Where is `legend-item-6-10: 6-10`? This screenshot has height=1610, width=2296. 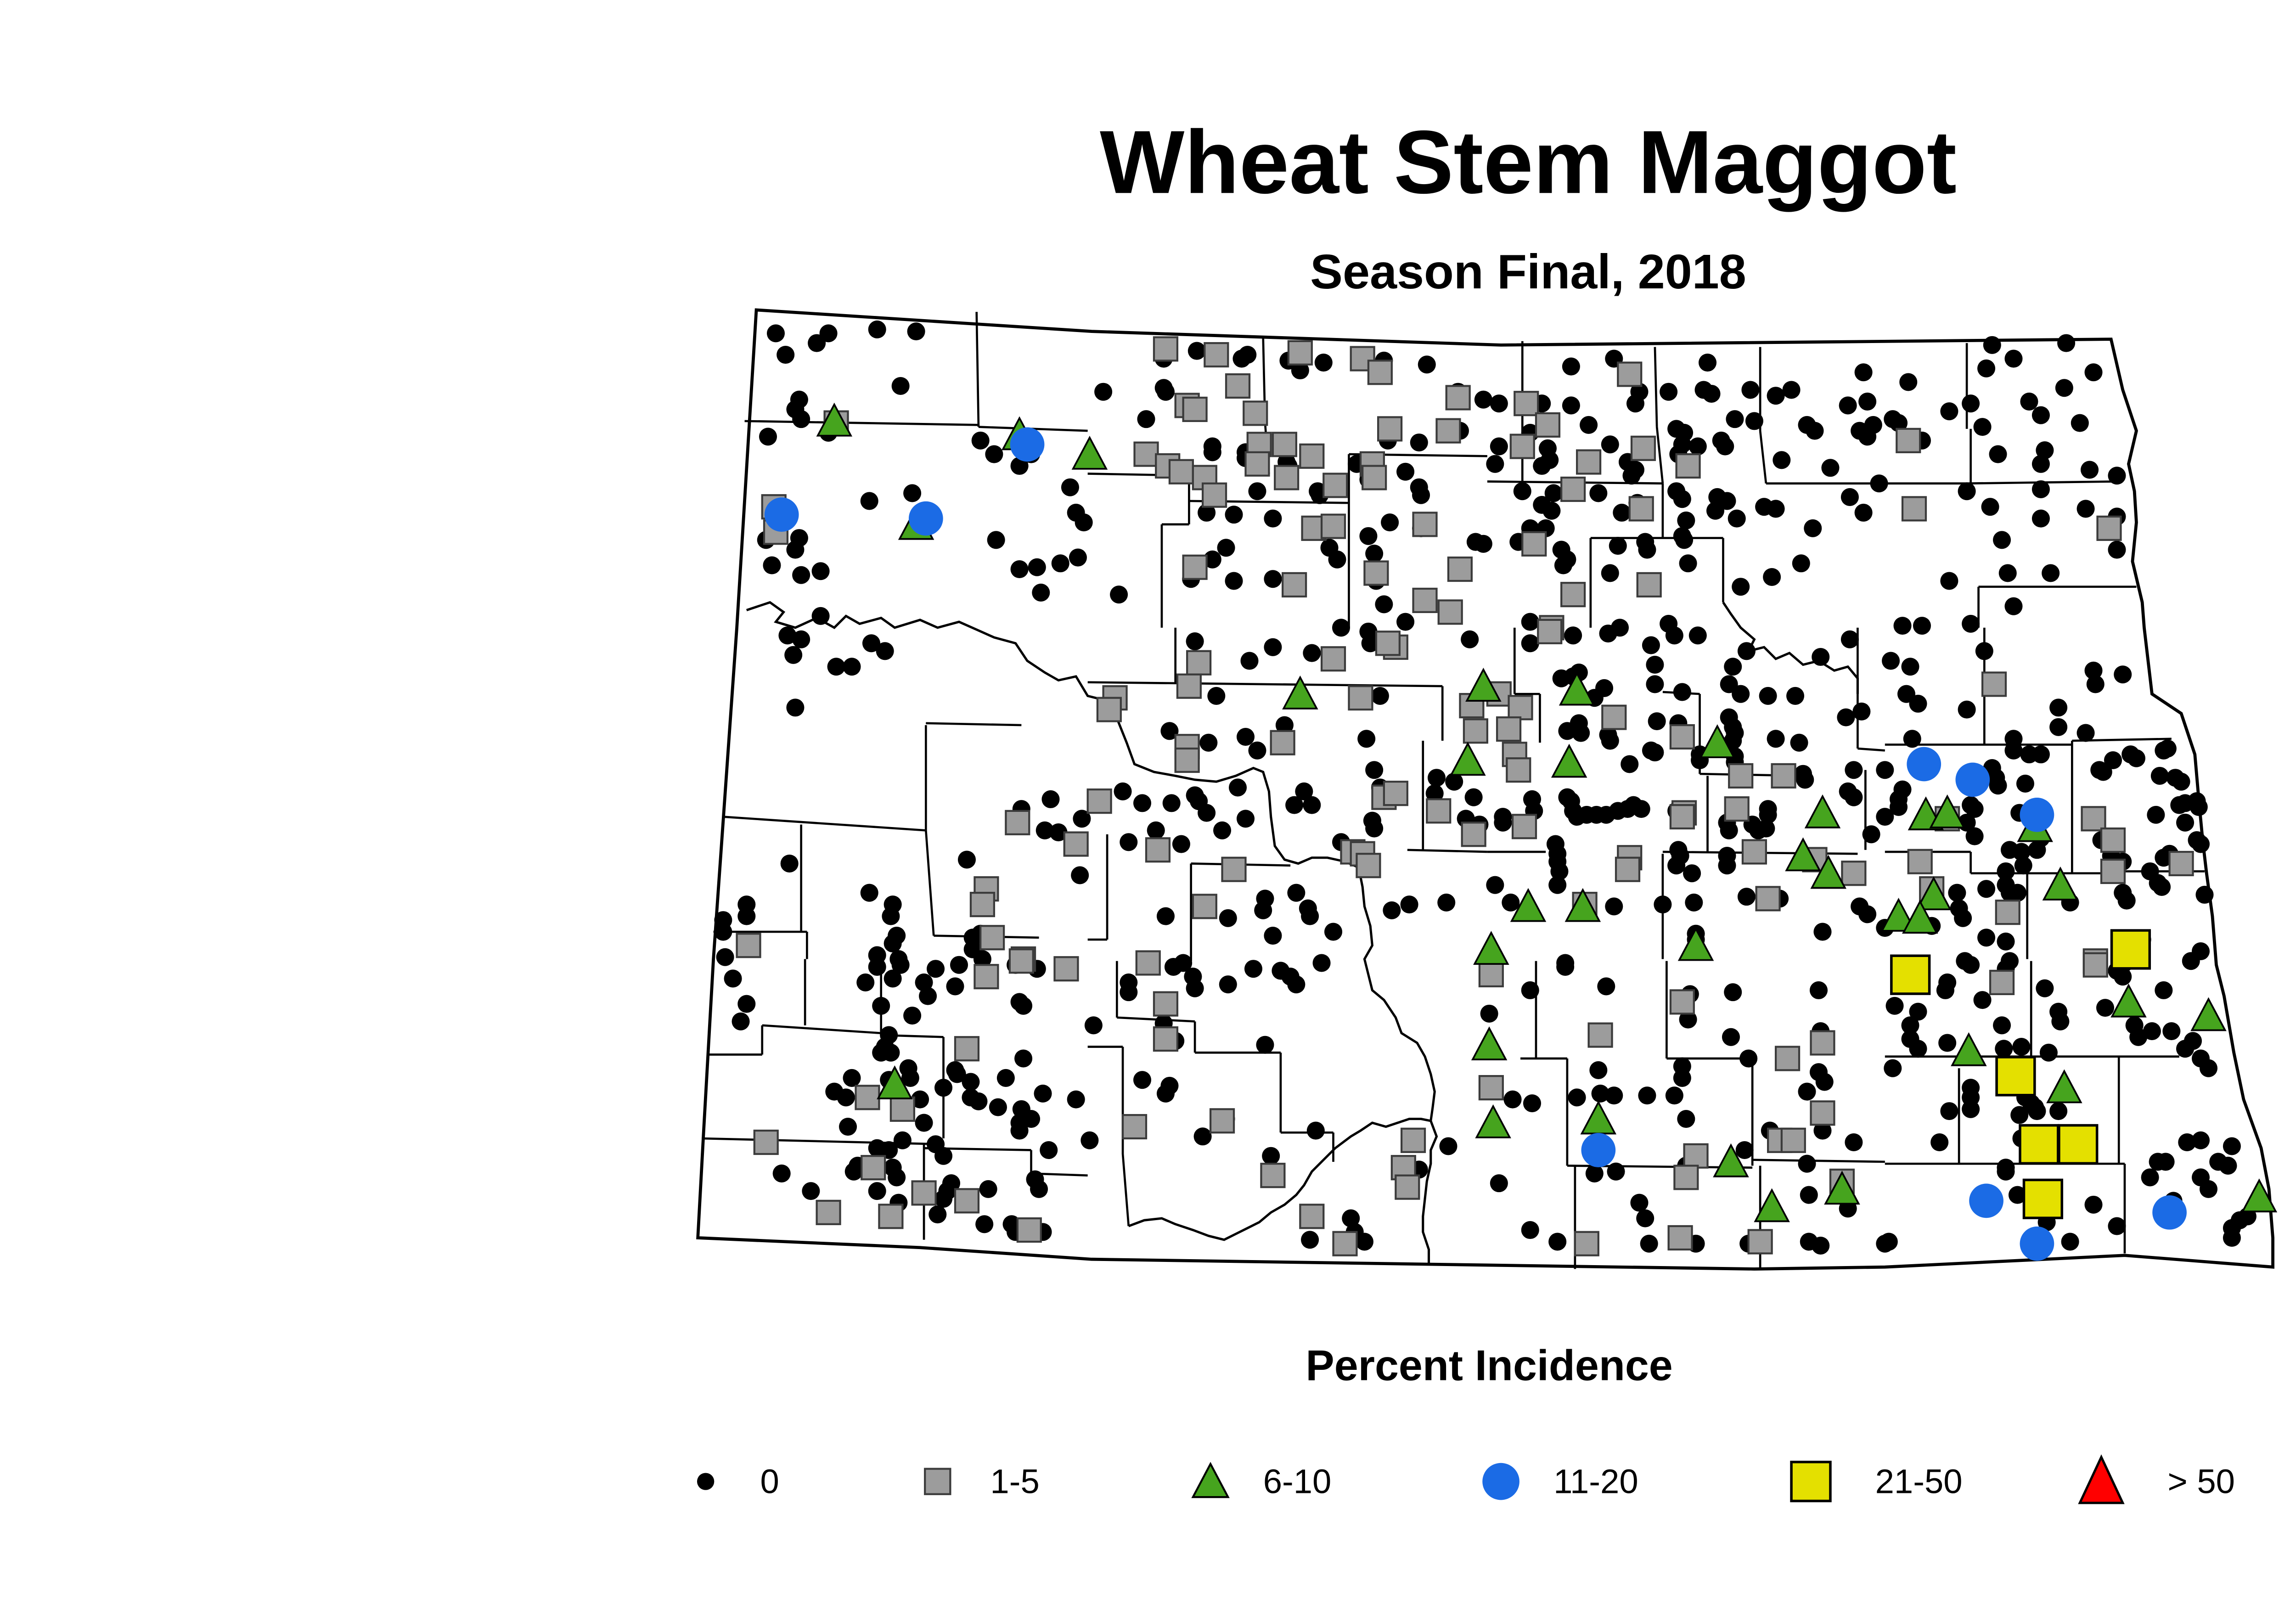 legend-item-6-10: 6-10 is located at coordinates (1322, 1482).